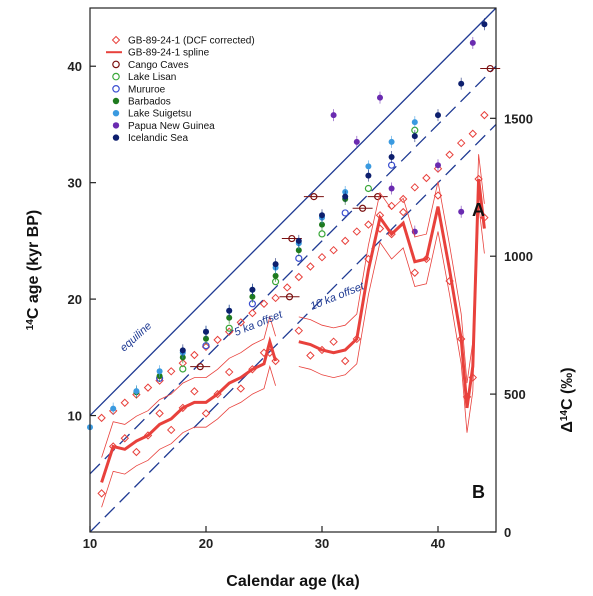 This screenshot has height=596, width=593. What do you see at coordinates (568, 399) in the screenshot?
I see `y-axis-label-right: Δ14C (‰)` at bounding box center [568, 399].